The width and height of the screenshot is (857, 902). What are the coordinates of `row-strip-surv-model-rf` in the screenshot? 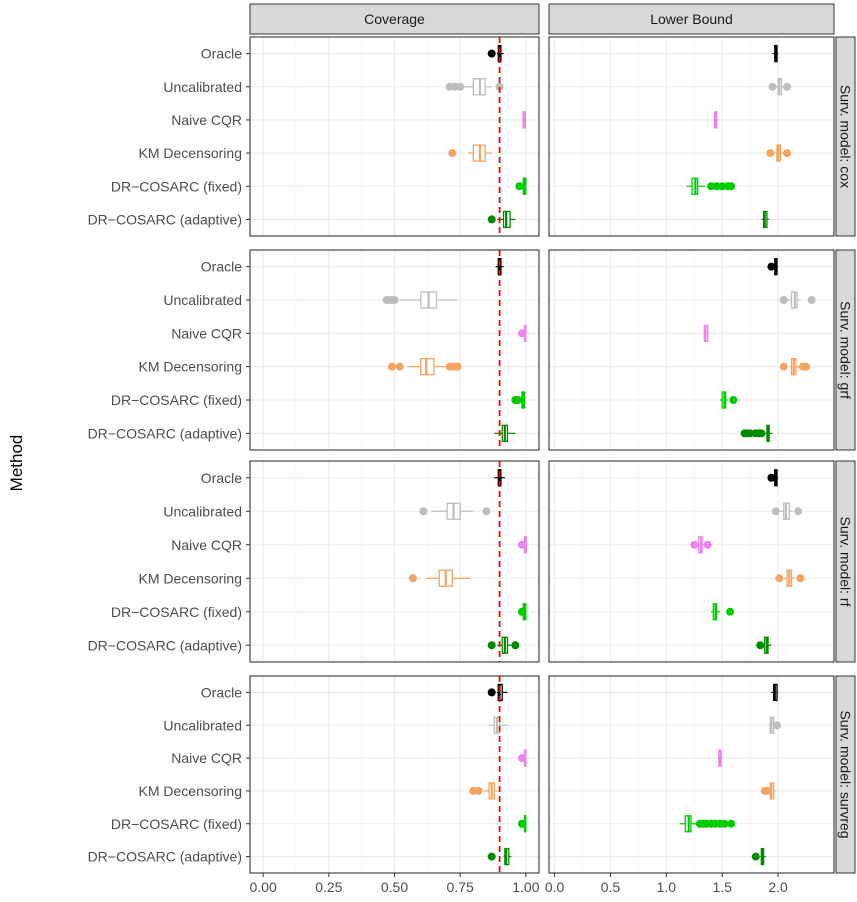 It's located at (845, 561).